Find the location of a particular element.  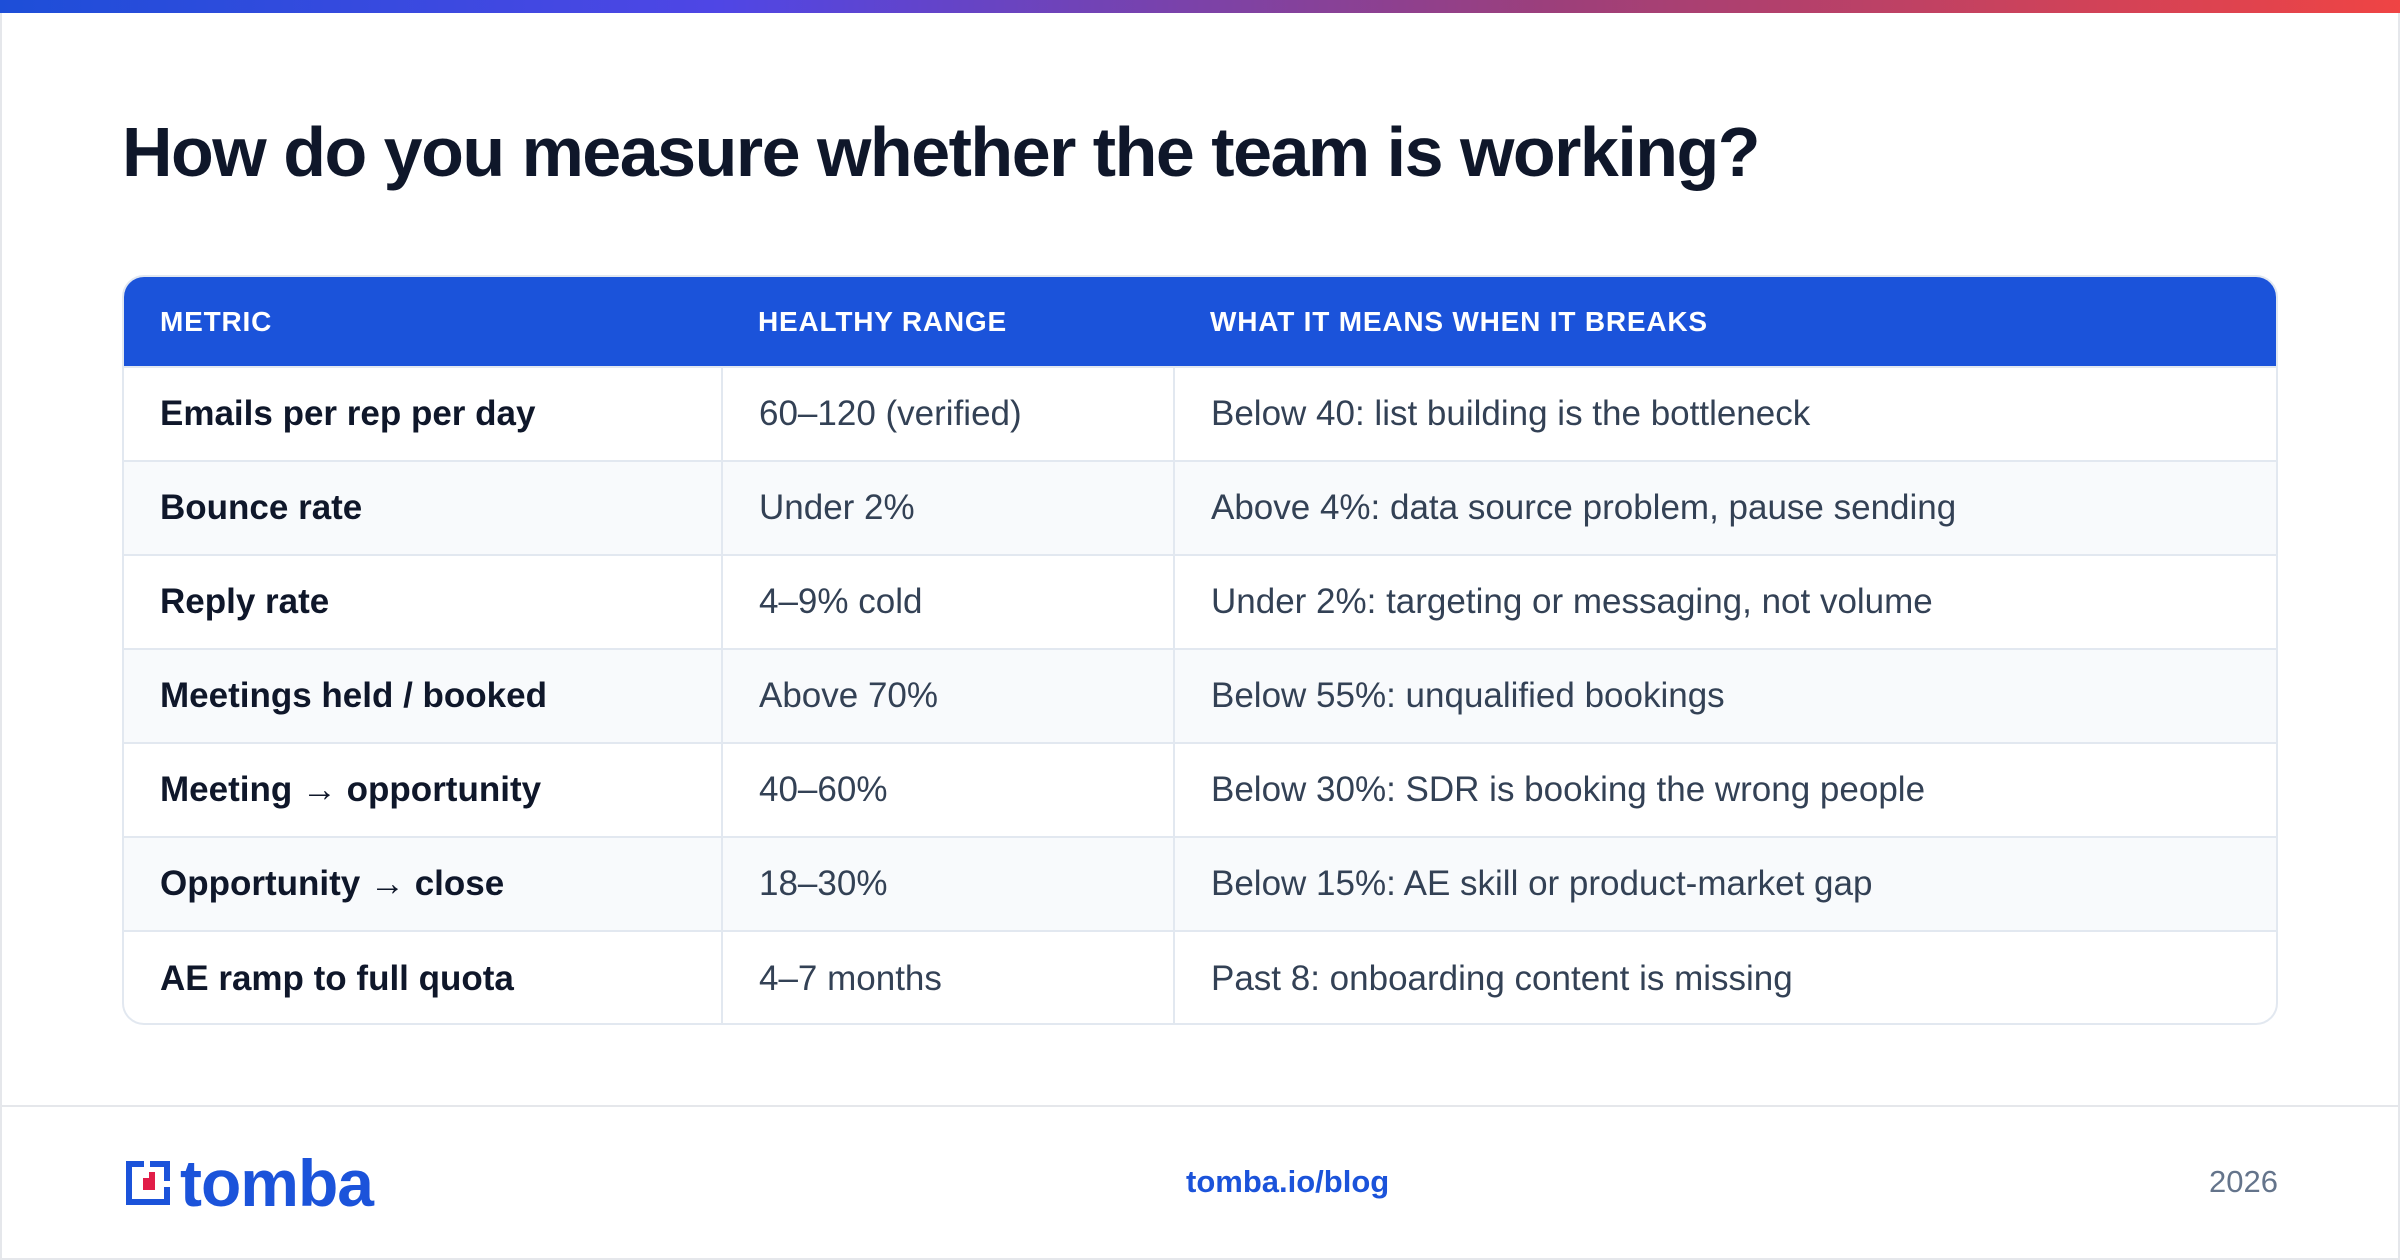

range-cell: Under 2% is located at coordinates (947, 507).